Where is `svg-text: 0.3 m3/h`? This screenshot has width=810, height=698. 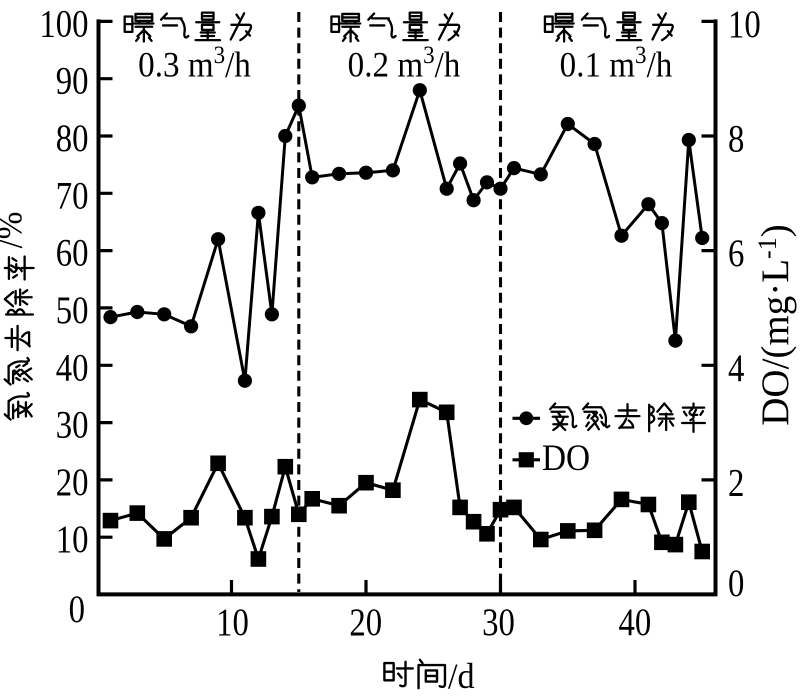
svg-text: 0.3 m3/h is located at coordinates (194, 63).